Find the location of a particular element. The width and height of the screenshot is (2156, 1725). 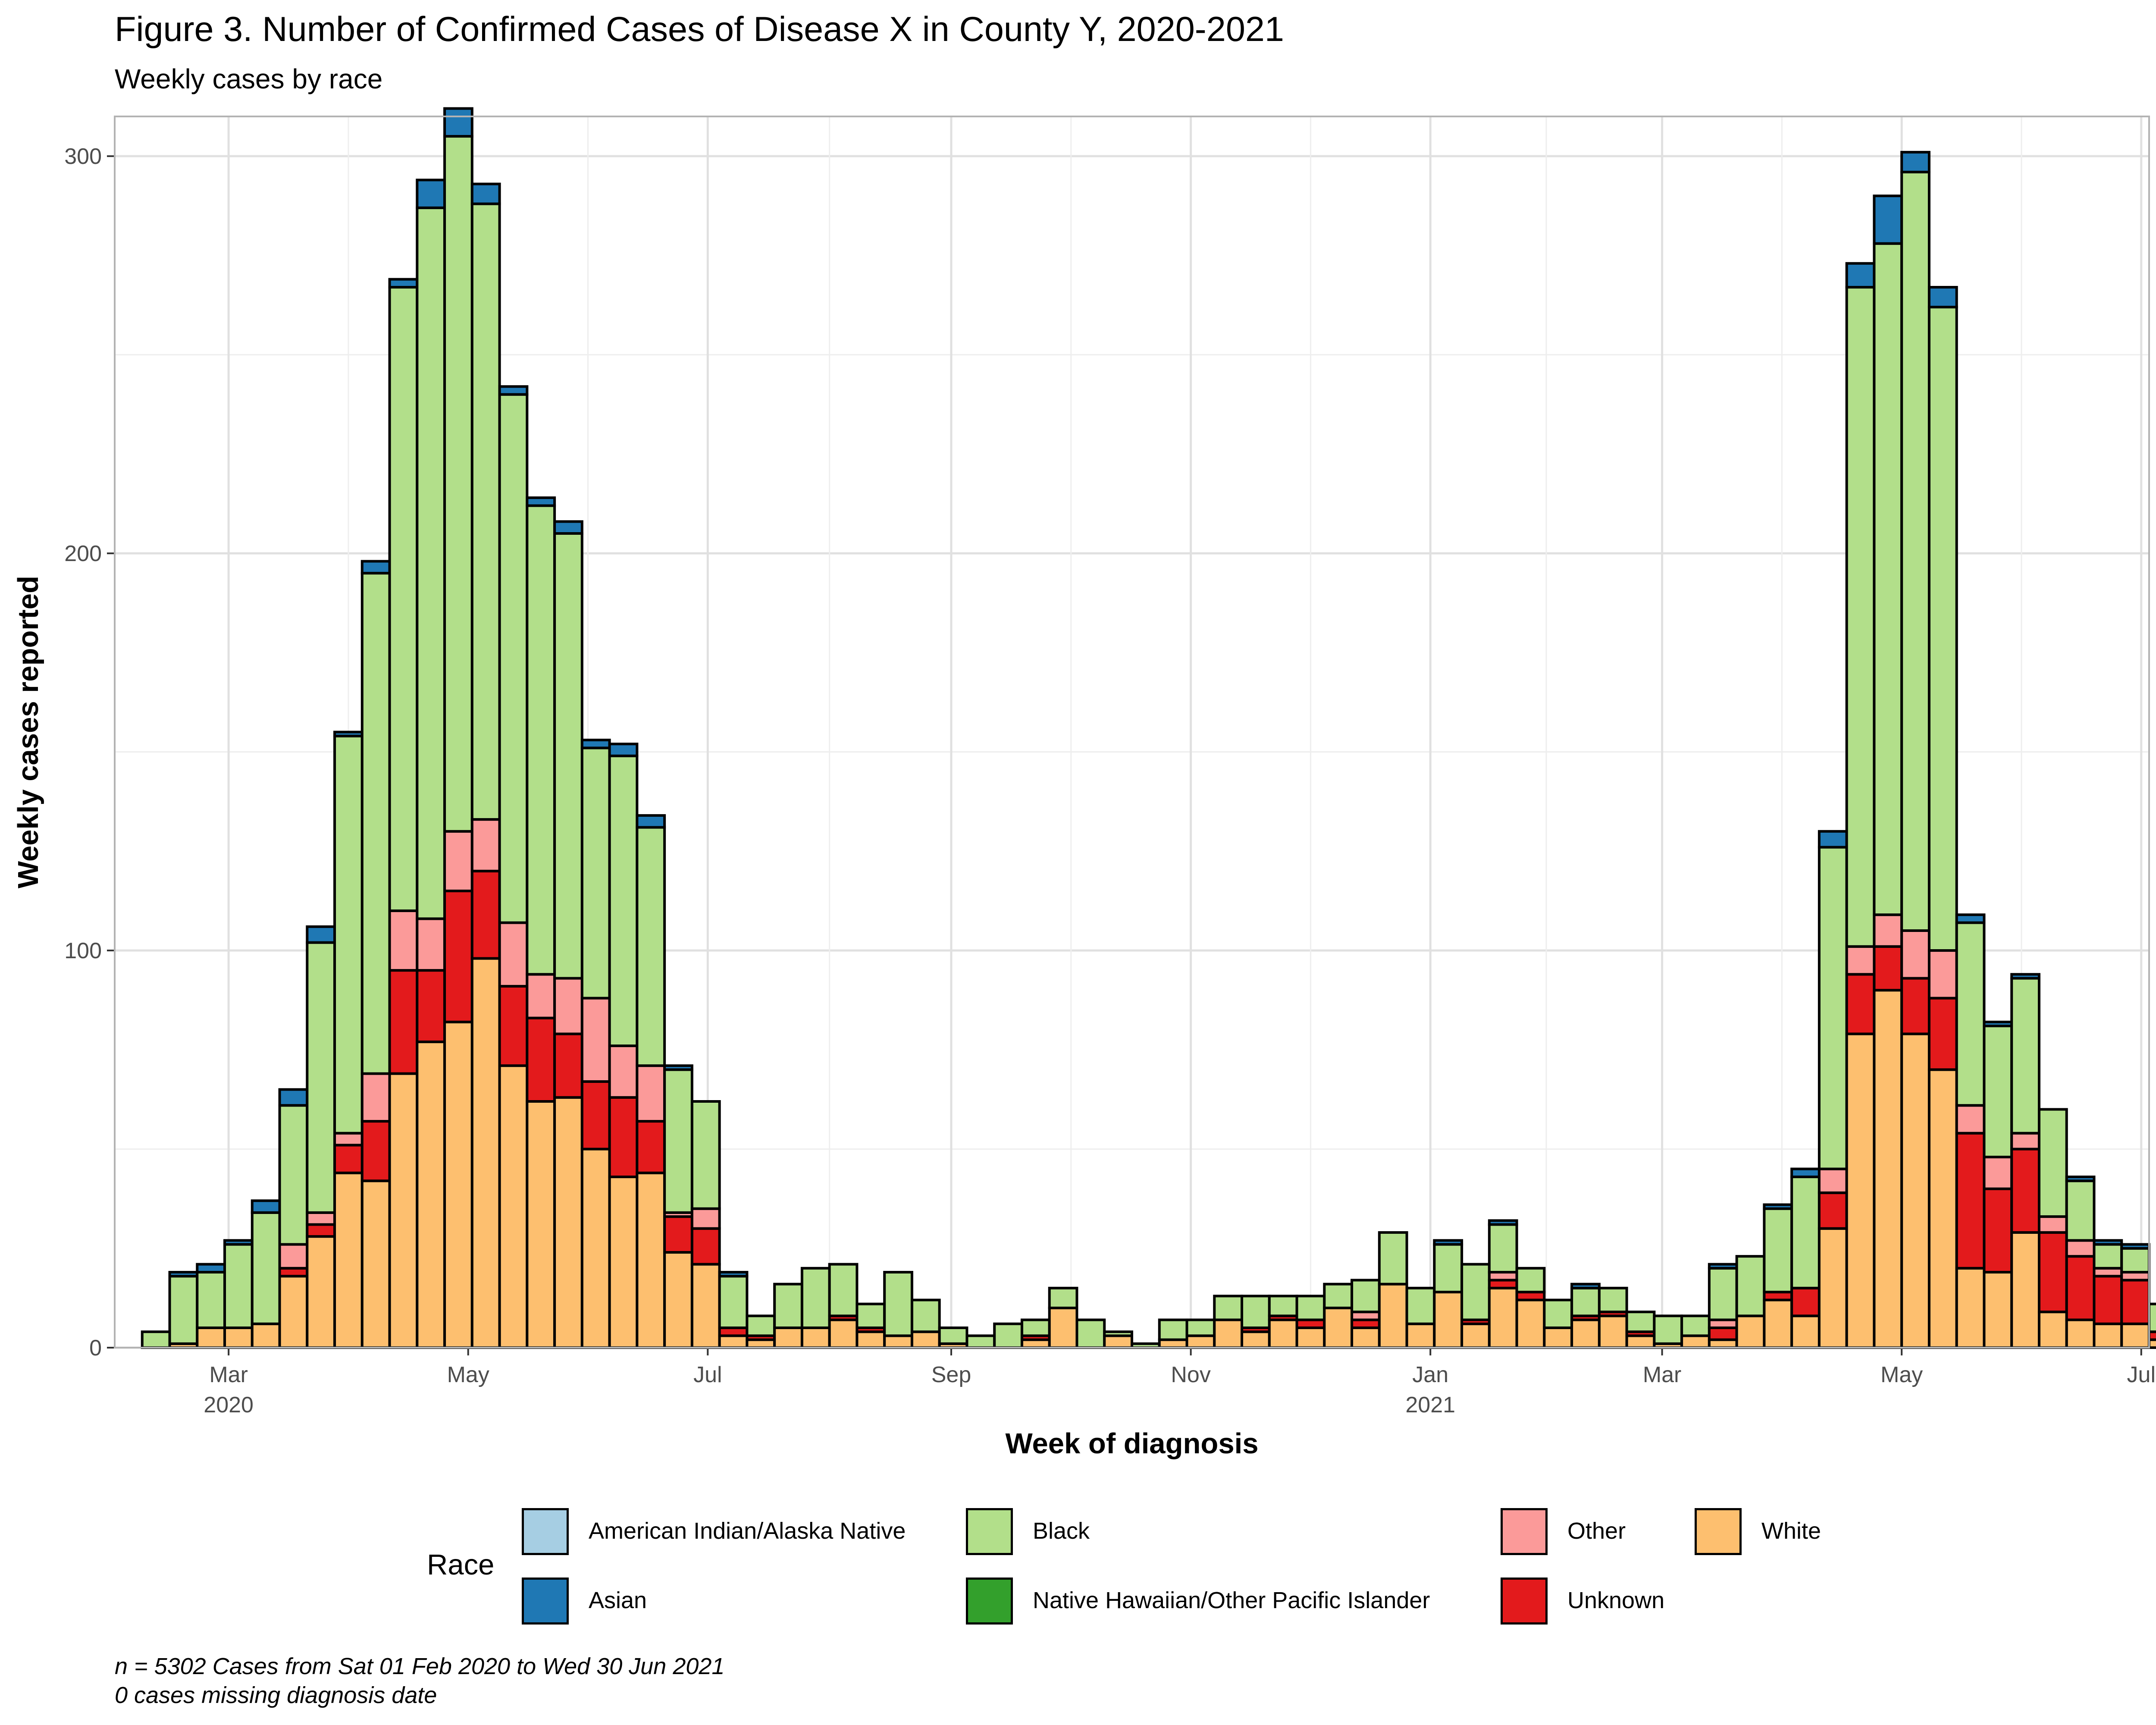

legend-label: Native Hawaiian/Other Pacific Islander is located at coordinates (1231, 1600).